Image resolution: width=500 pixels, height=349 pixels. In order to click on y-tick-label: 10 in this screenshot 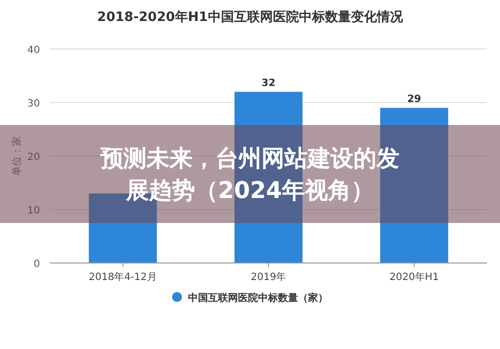, I will do `click(33, 211)`.